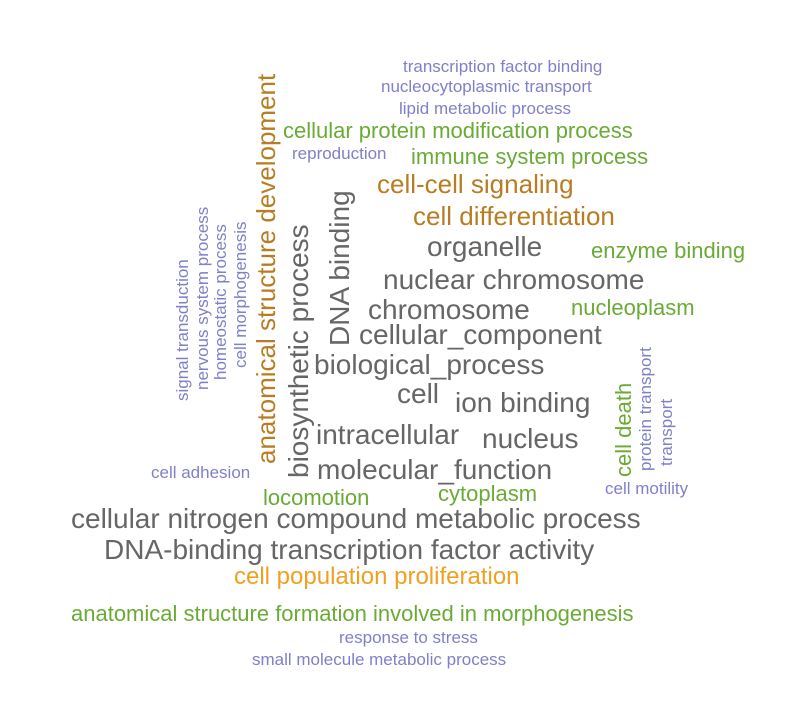  What do you see at coordinates (182, 330) in the screenshot?
I see `term-signal-transduction: signal transduction` at bounding box center [182, 330].